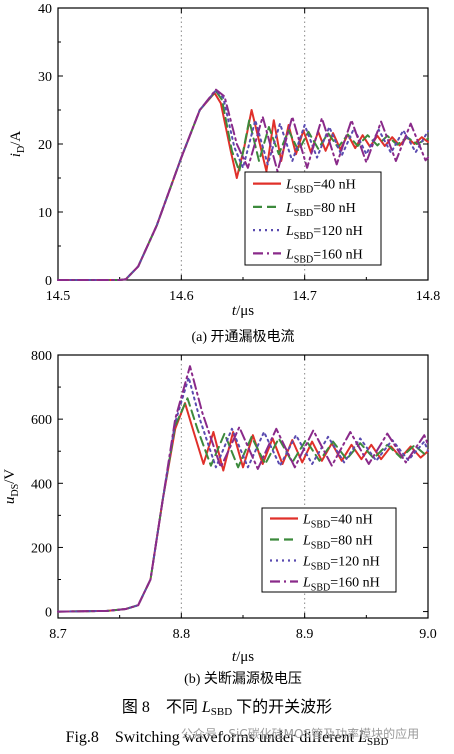  I want to click on y-tick-label: 400, so click(41, 484).